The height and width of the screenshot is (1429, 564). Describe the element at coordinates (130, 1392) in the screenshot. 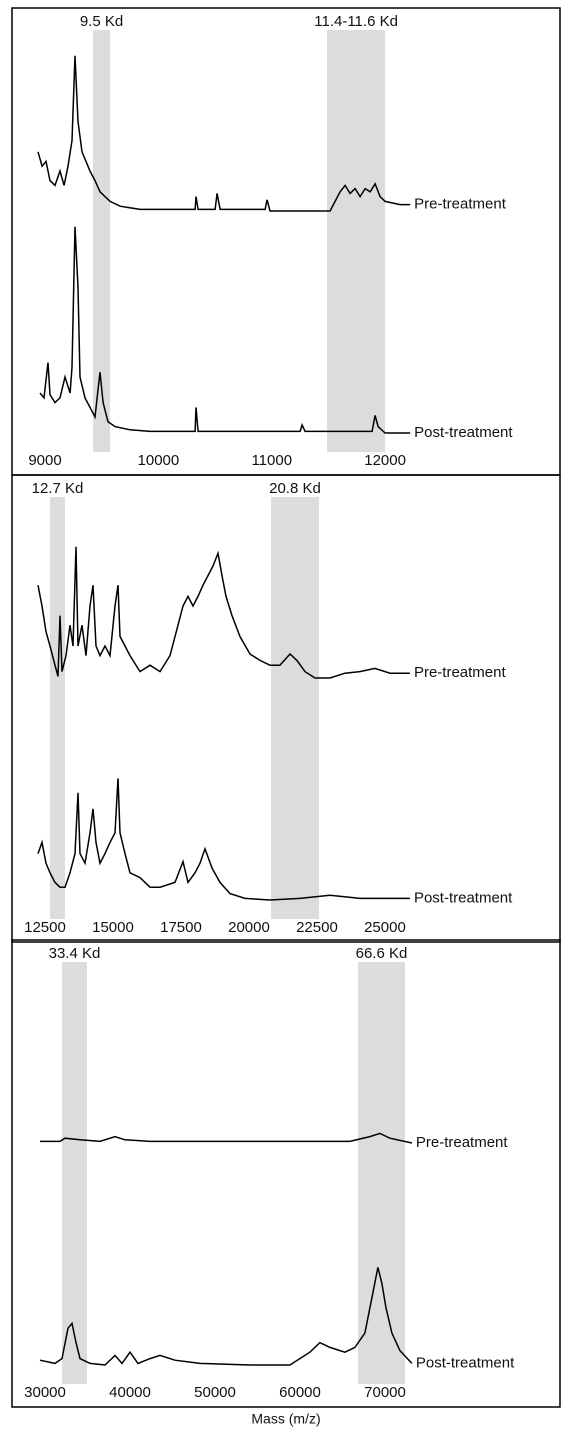

I see `x-tick-label: 40000` at that location.